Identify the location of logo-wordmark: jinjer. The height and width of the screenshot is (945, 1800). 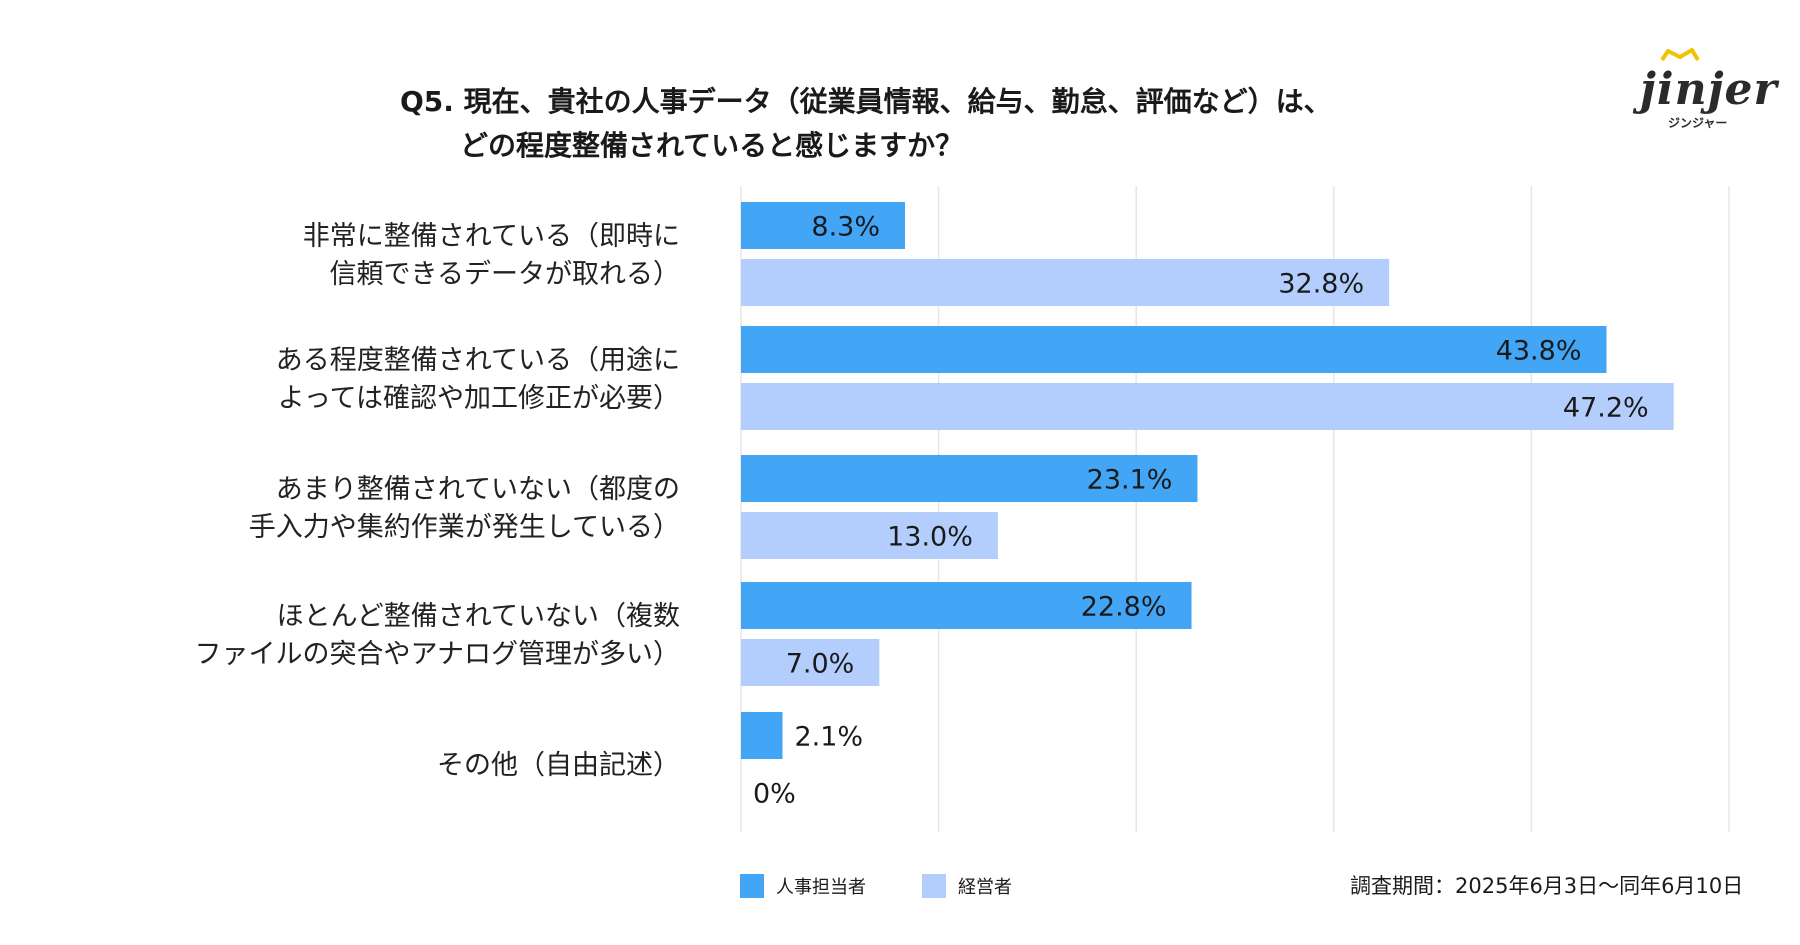
(1709, 89).